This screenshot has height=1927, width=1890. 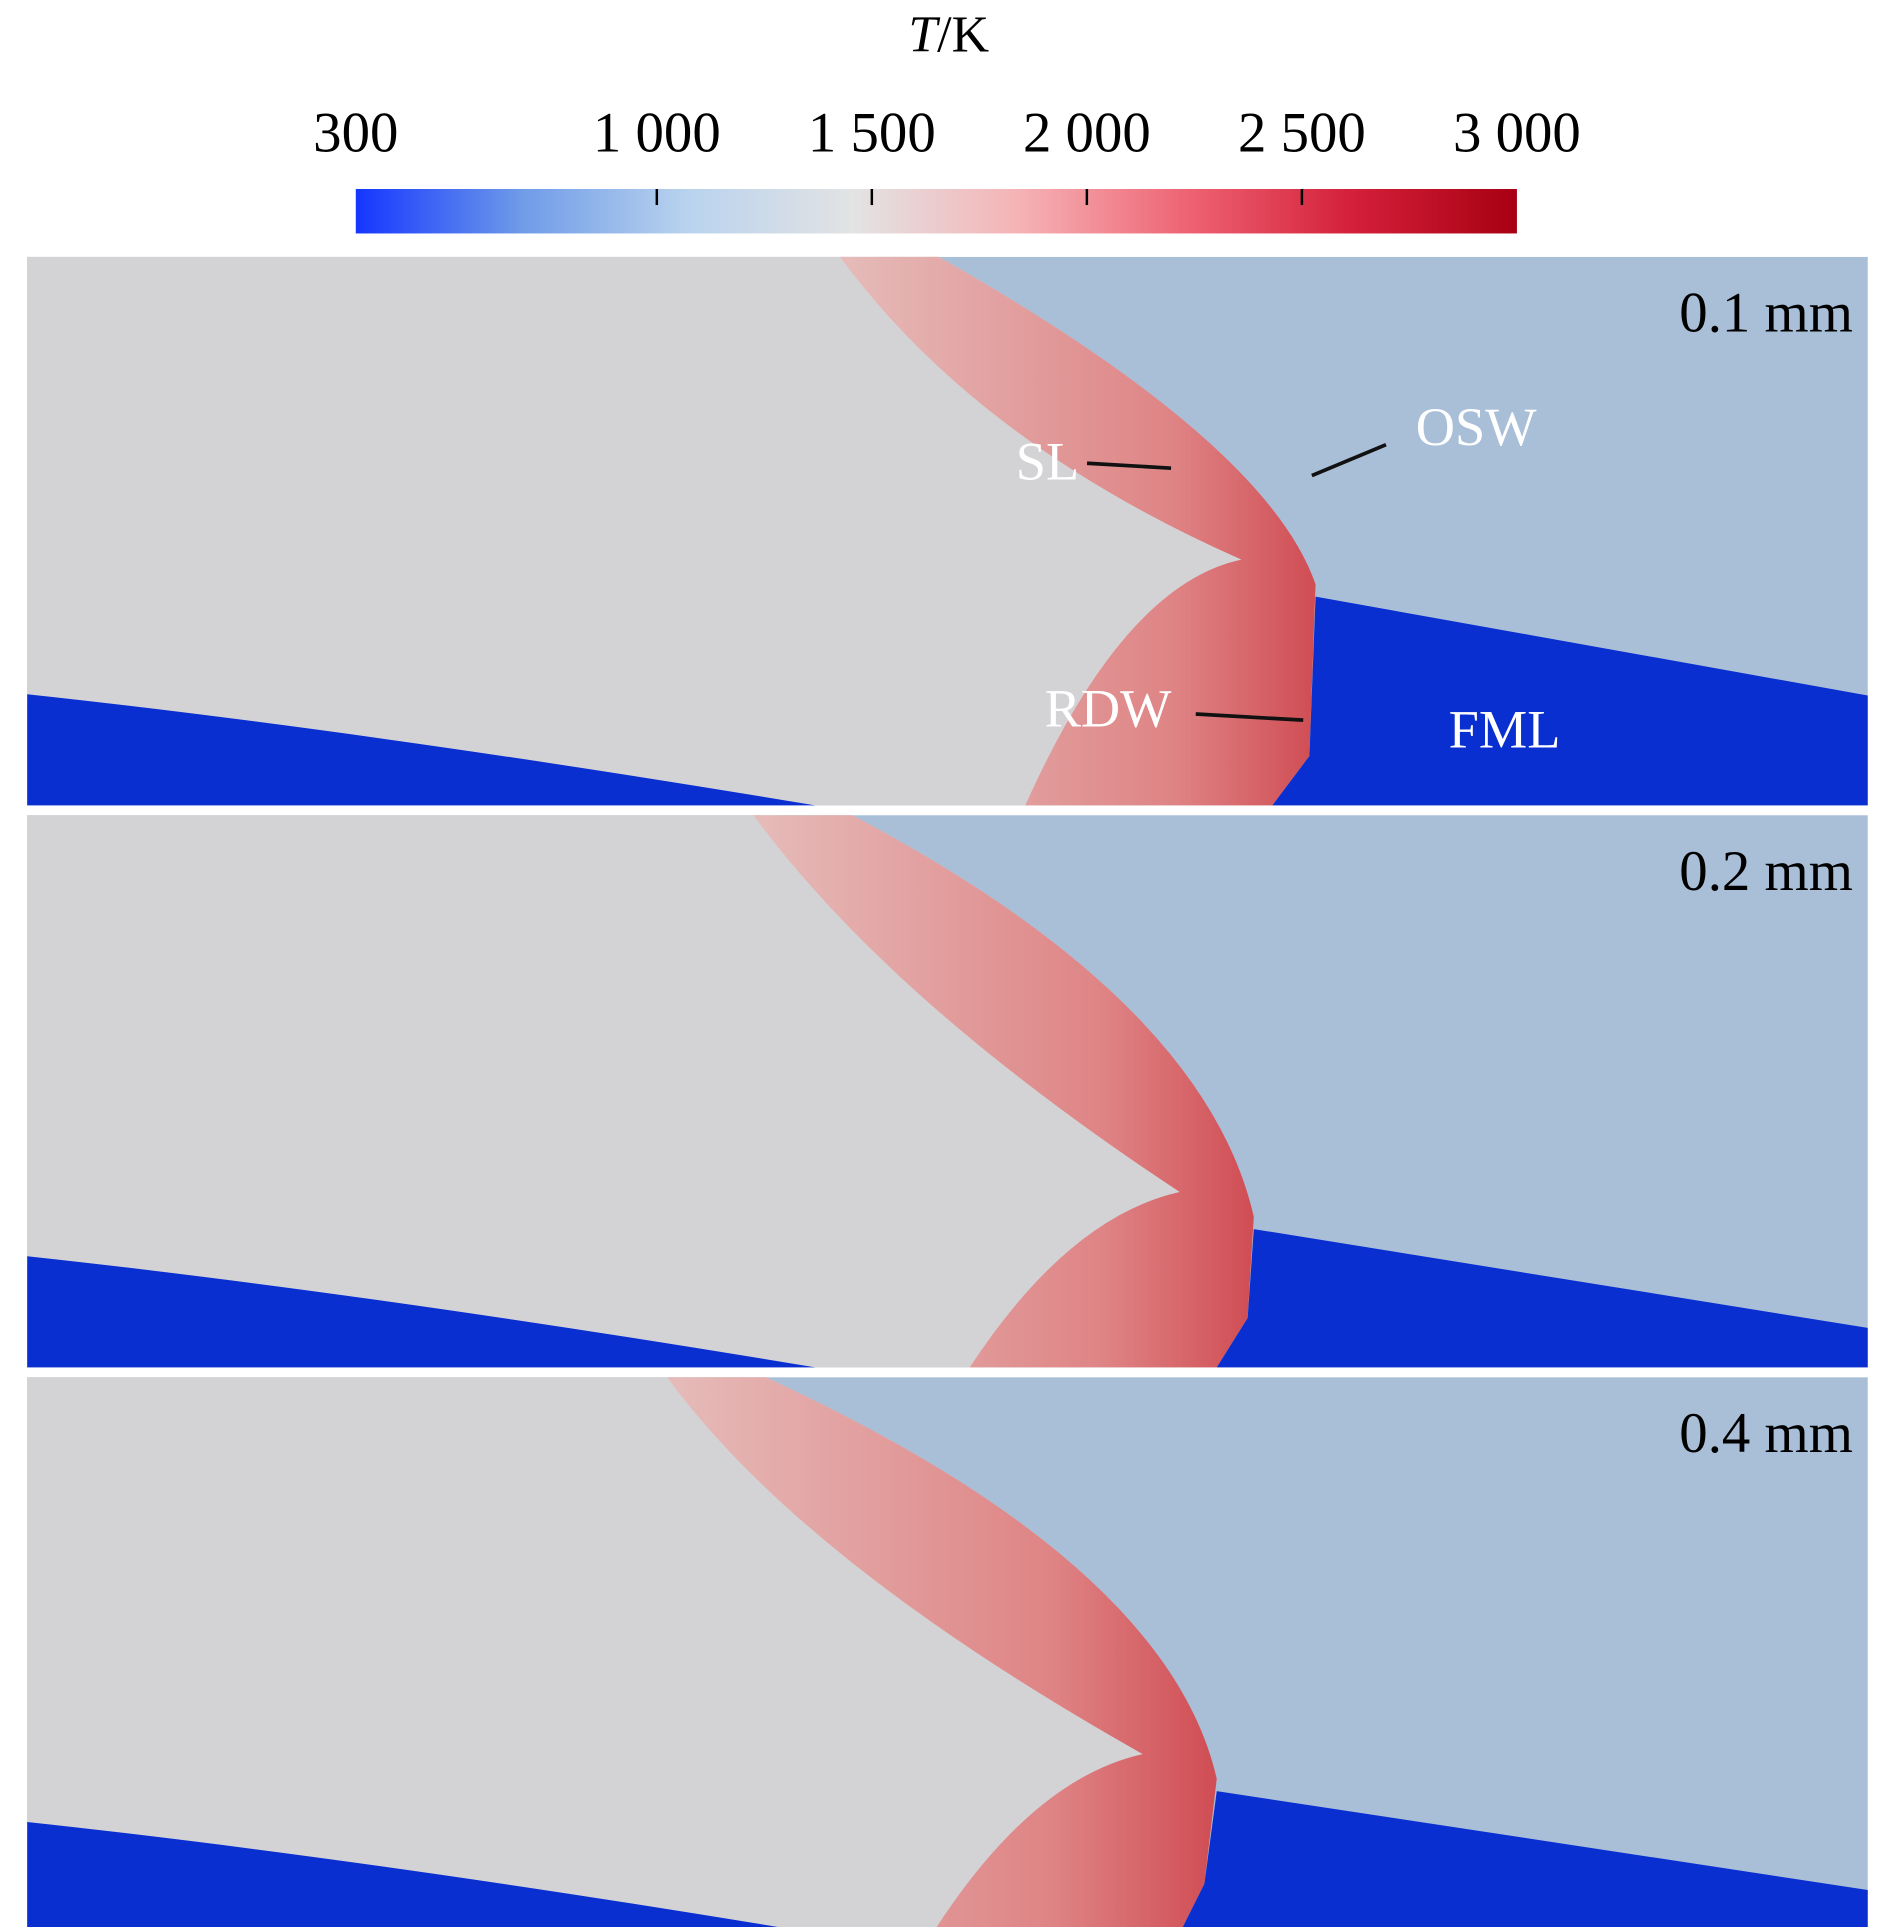 I want to click on panel-label: 0.2 mm, so click(x=1766, y=871).